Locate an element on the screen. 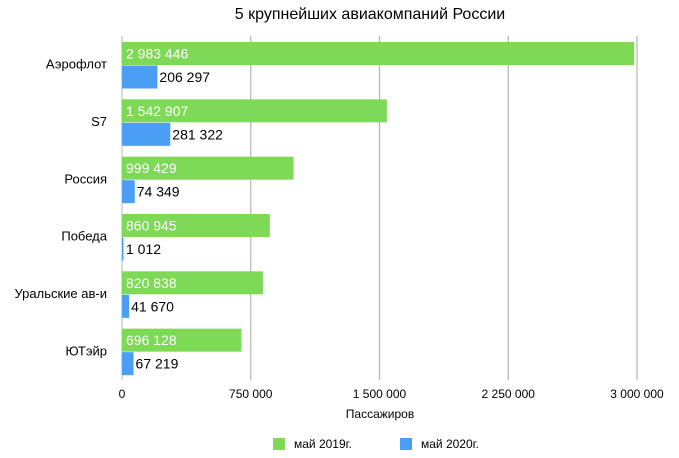 This screenshot has height=458, width=679. legend: май 2019г. май 2020г. is located at coordinates (376, 444).